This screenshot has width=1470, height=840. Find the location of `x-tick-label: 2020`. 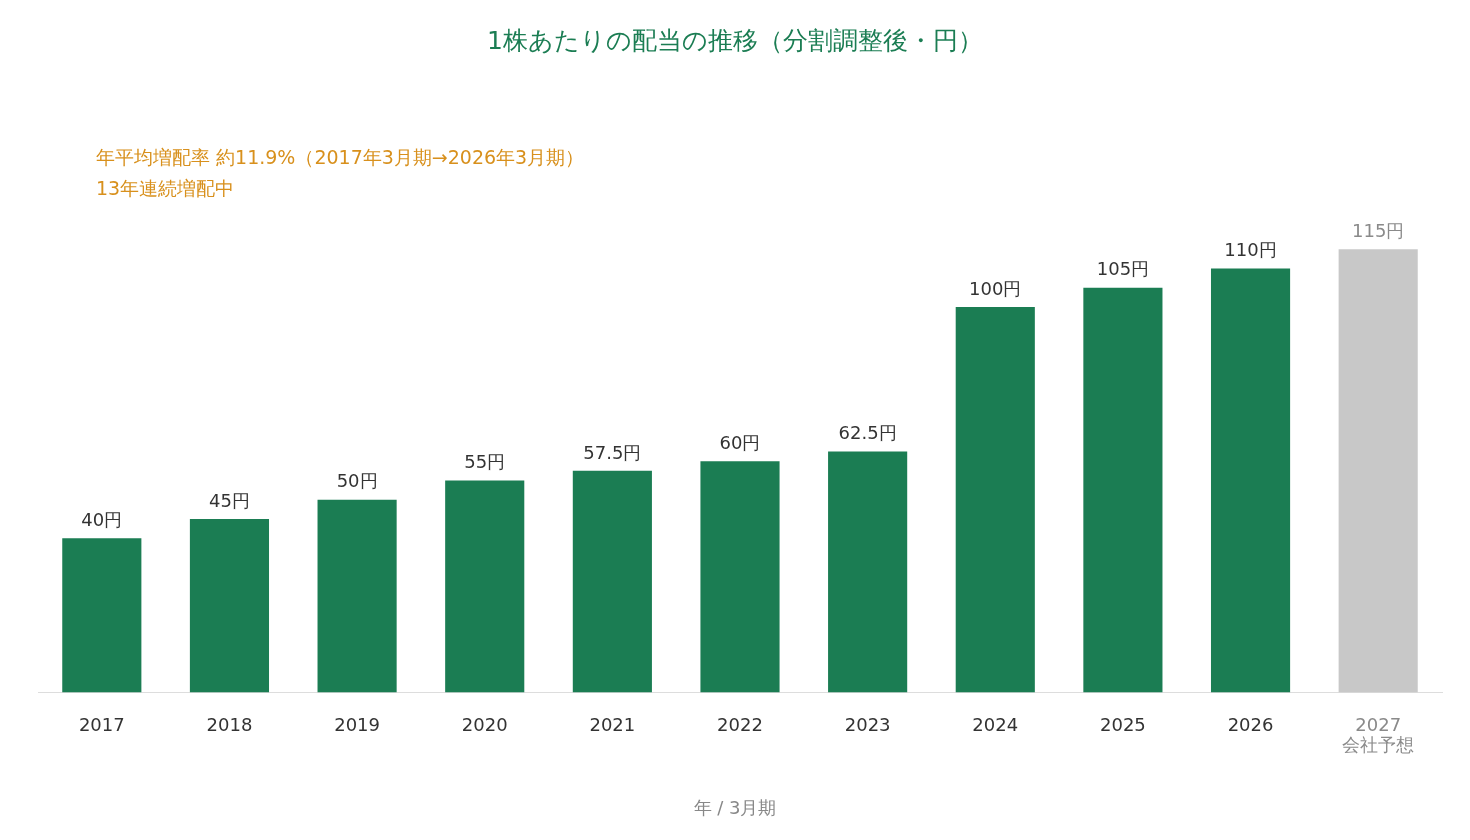

x-tick-label: 2020 is located at coordinates (484, 724).